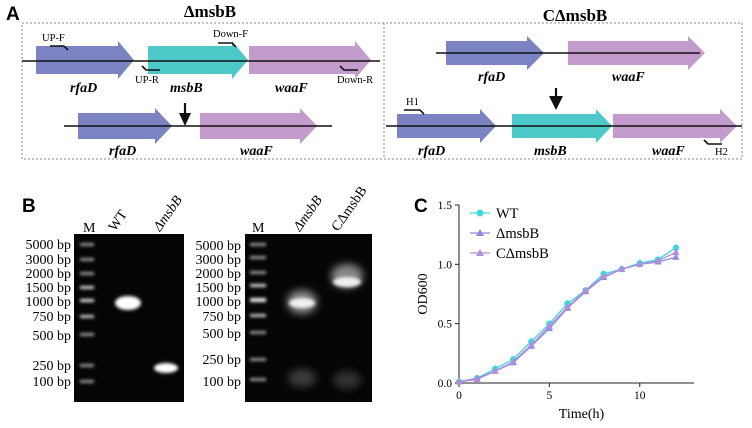 The height and width of the screenshot is (428, 752). What do you see at coordinates (712, 142) in the screenshot?
I see `h2-primer-icon` at bounding box center [712, 142].